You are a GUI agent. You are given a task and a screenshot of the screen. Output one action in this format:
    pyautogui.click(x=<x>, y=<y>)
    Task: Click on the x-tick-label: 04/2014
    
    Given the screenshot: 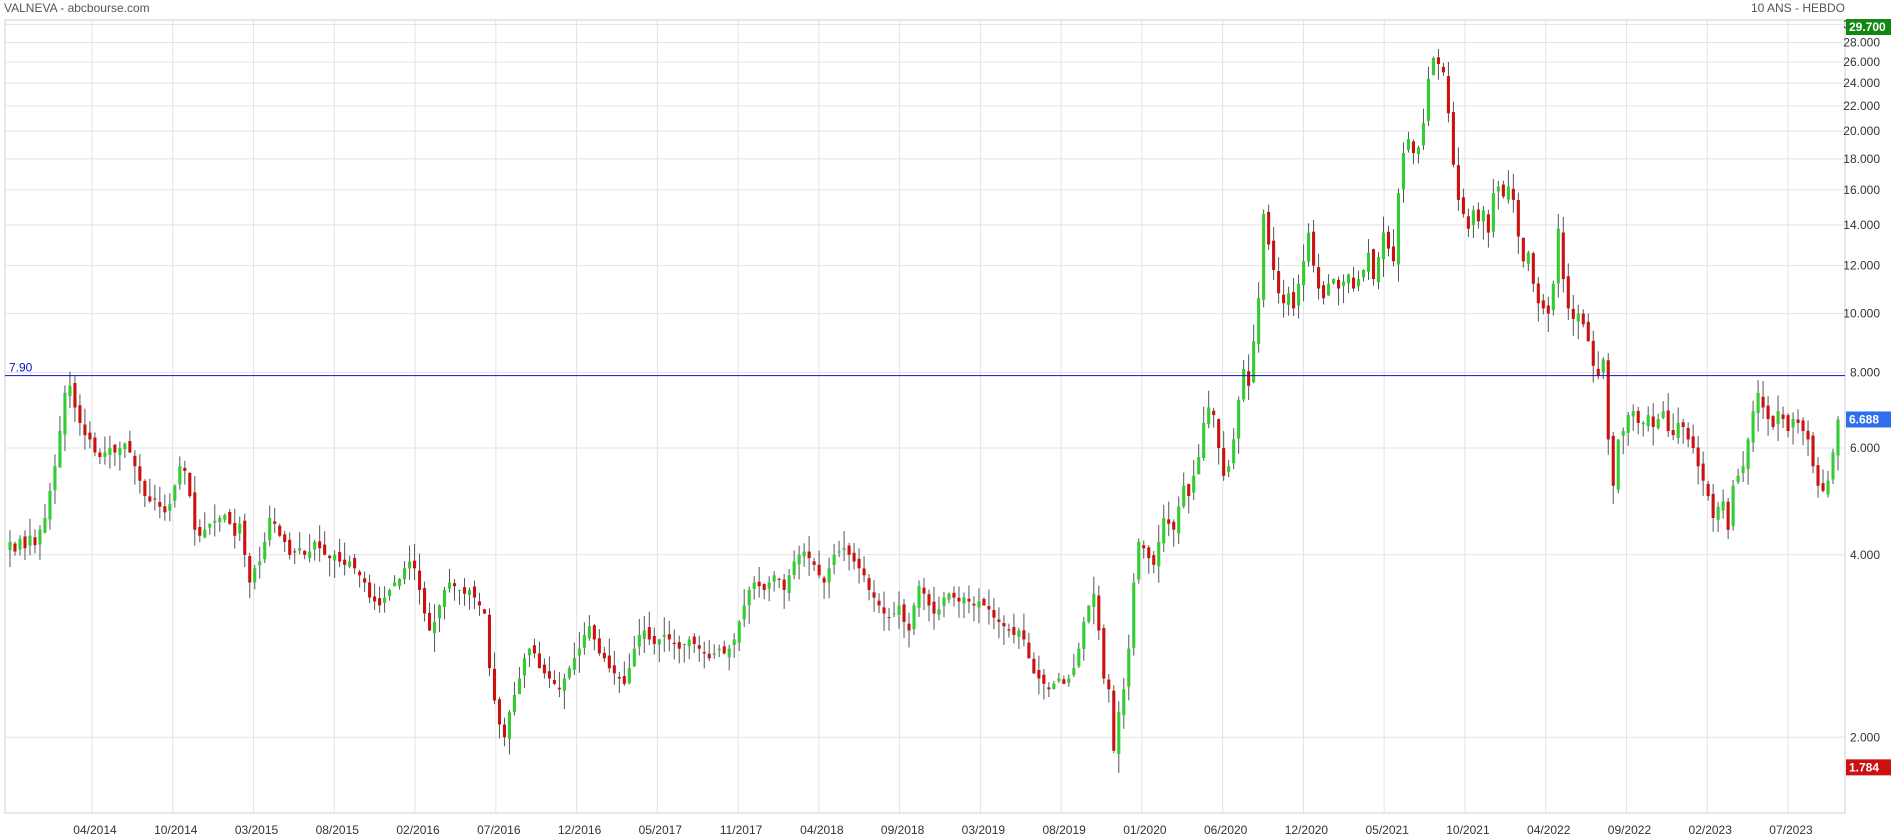 What is the action you would take?
    pyautogui.click(x=95, y=830)
    